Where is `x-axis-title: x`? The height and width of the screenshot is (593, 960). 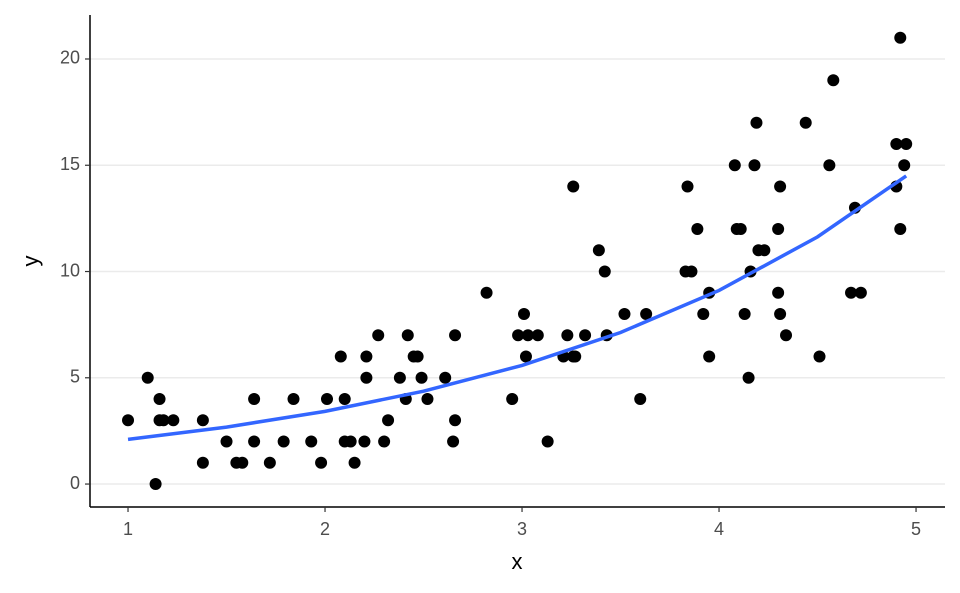
x-axis-title: x is located at coordinates (517, 561).